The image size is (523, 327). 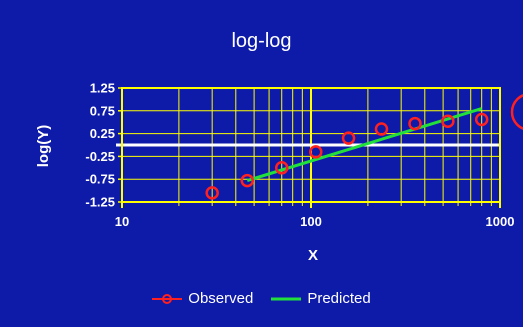 What do you see at coordinates (43, 146) in the screenshot?
I see `y-axis-label: log(Y)` at bounding box center [43, 146].